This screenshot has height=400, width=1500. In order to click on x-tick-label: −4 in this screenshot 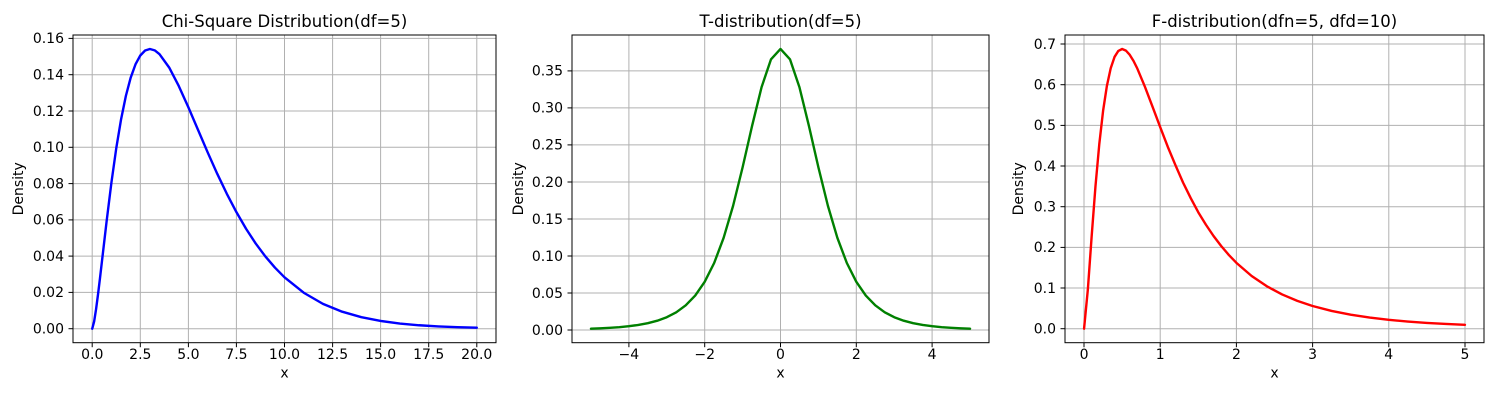, I will do `click(629, 355)`.